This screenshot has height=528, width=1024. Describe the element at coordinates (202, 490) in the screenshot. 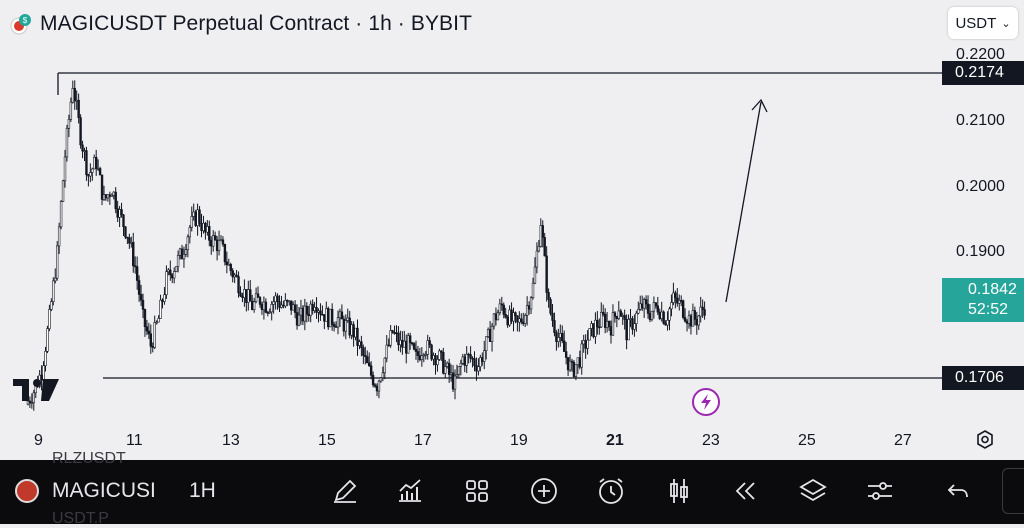

I see `timeframe-button: 1H` at that location.